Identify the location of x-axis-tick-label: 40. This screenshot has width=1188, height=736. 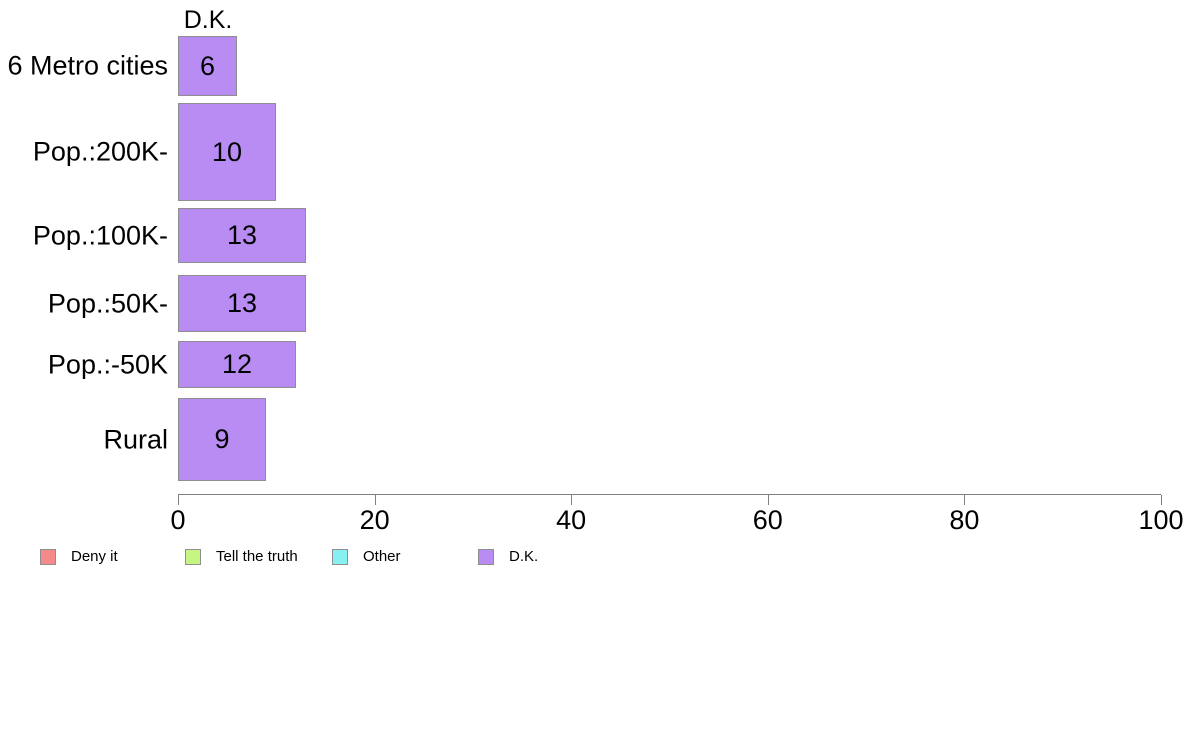
(571, 520).